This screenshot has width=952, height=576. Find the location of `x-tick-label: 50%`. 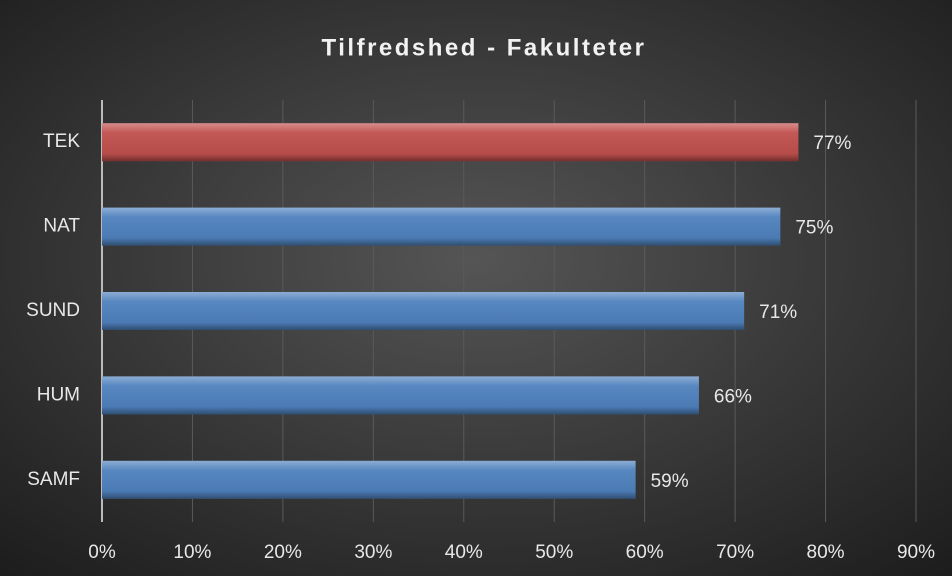

x-tick-label: 50% is located at coordinates (554, 552).